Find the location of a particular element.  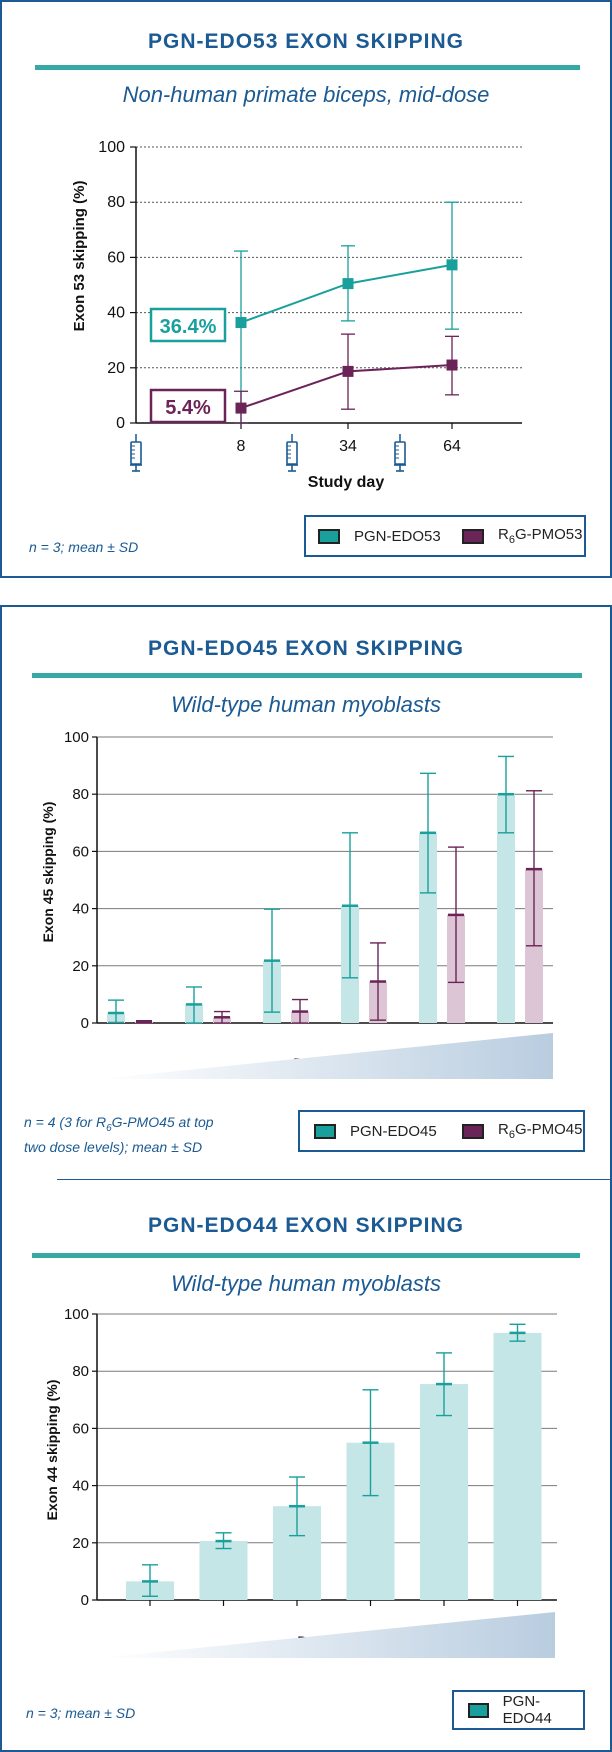

section-divider is located at coordinates (334, 1179).